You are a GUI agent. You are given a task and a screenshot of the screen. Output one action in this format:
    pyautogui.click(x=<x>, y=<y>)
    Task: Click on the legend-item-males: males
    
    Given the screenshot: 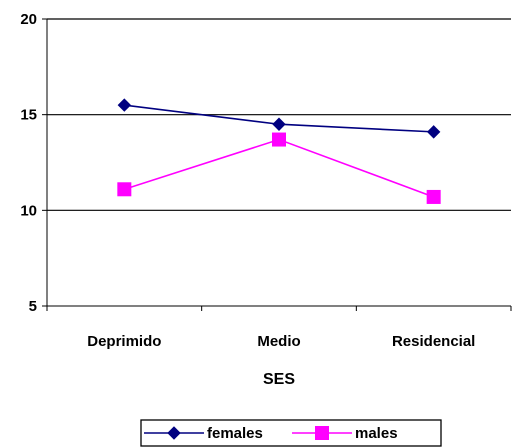 What is the action you would take?
    pyautogui.click(x=345, y=433)
    